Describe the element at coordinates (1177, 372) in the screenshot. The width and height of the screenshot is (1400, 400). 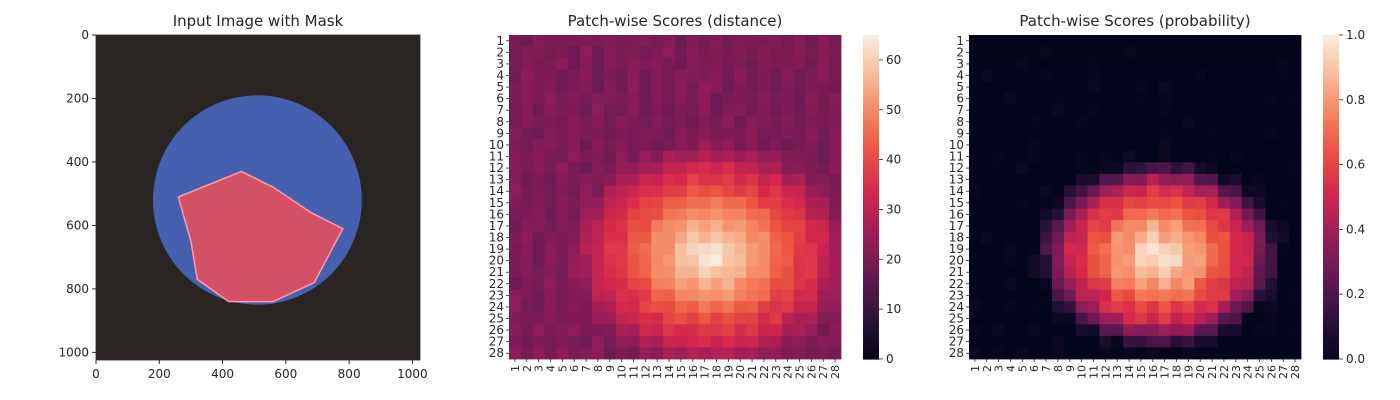
I see `x-tick-label: 18` at that location.